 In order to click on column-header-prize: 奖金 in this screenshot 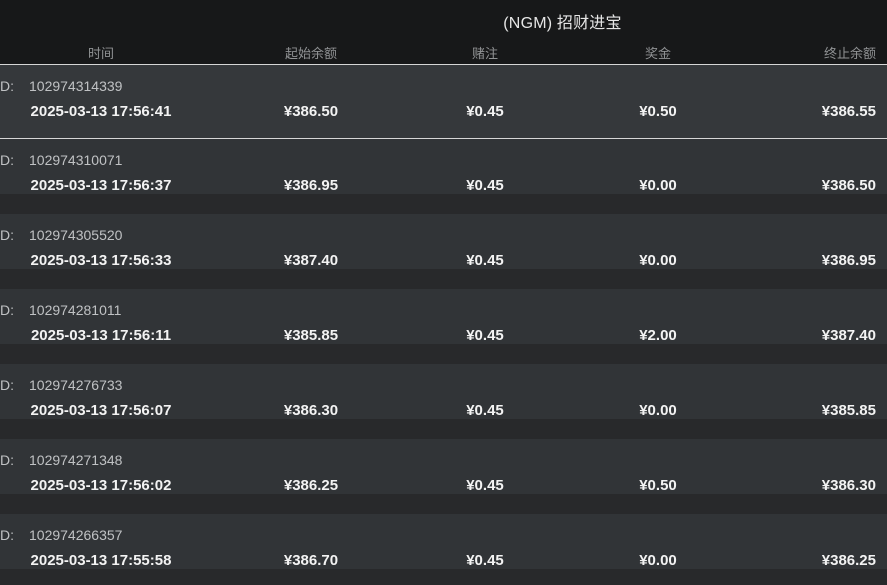, I will do `click(657, 53)`.